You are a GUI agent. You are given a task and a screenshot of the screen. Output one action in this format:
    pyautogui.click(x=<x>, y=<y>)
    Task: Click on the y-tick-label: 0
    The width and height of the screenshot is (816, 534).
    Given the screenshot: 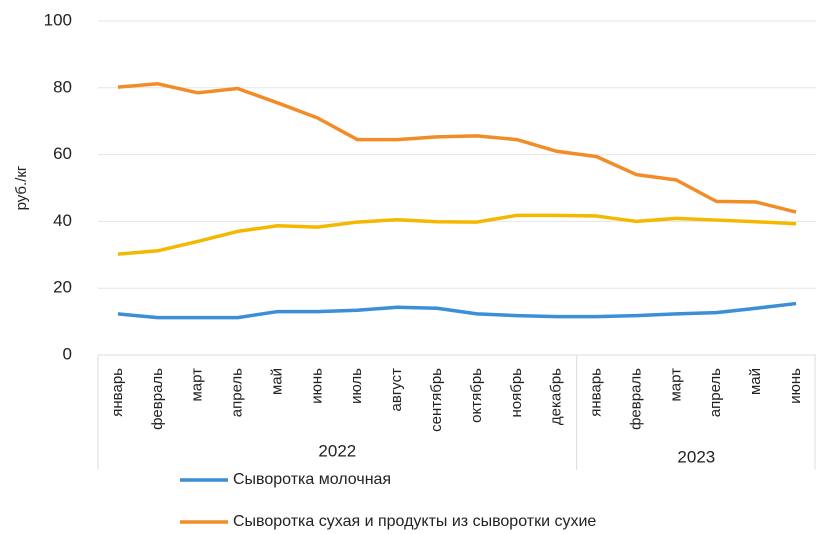 What is the action you would take?
    pyautogui.click(x=67, y=353)
    